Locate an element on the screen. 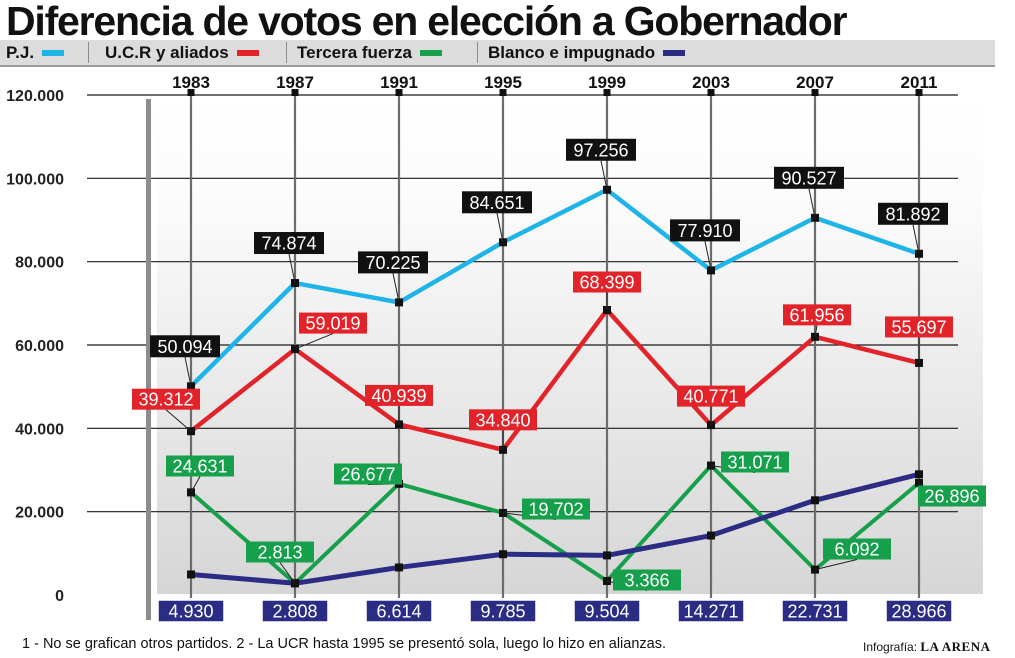 The width and height of the screenshot is (1015, 658). label-text: 28.966 is located at coordinates (918, 612).